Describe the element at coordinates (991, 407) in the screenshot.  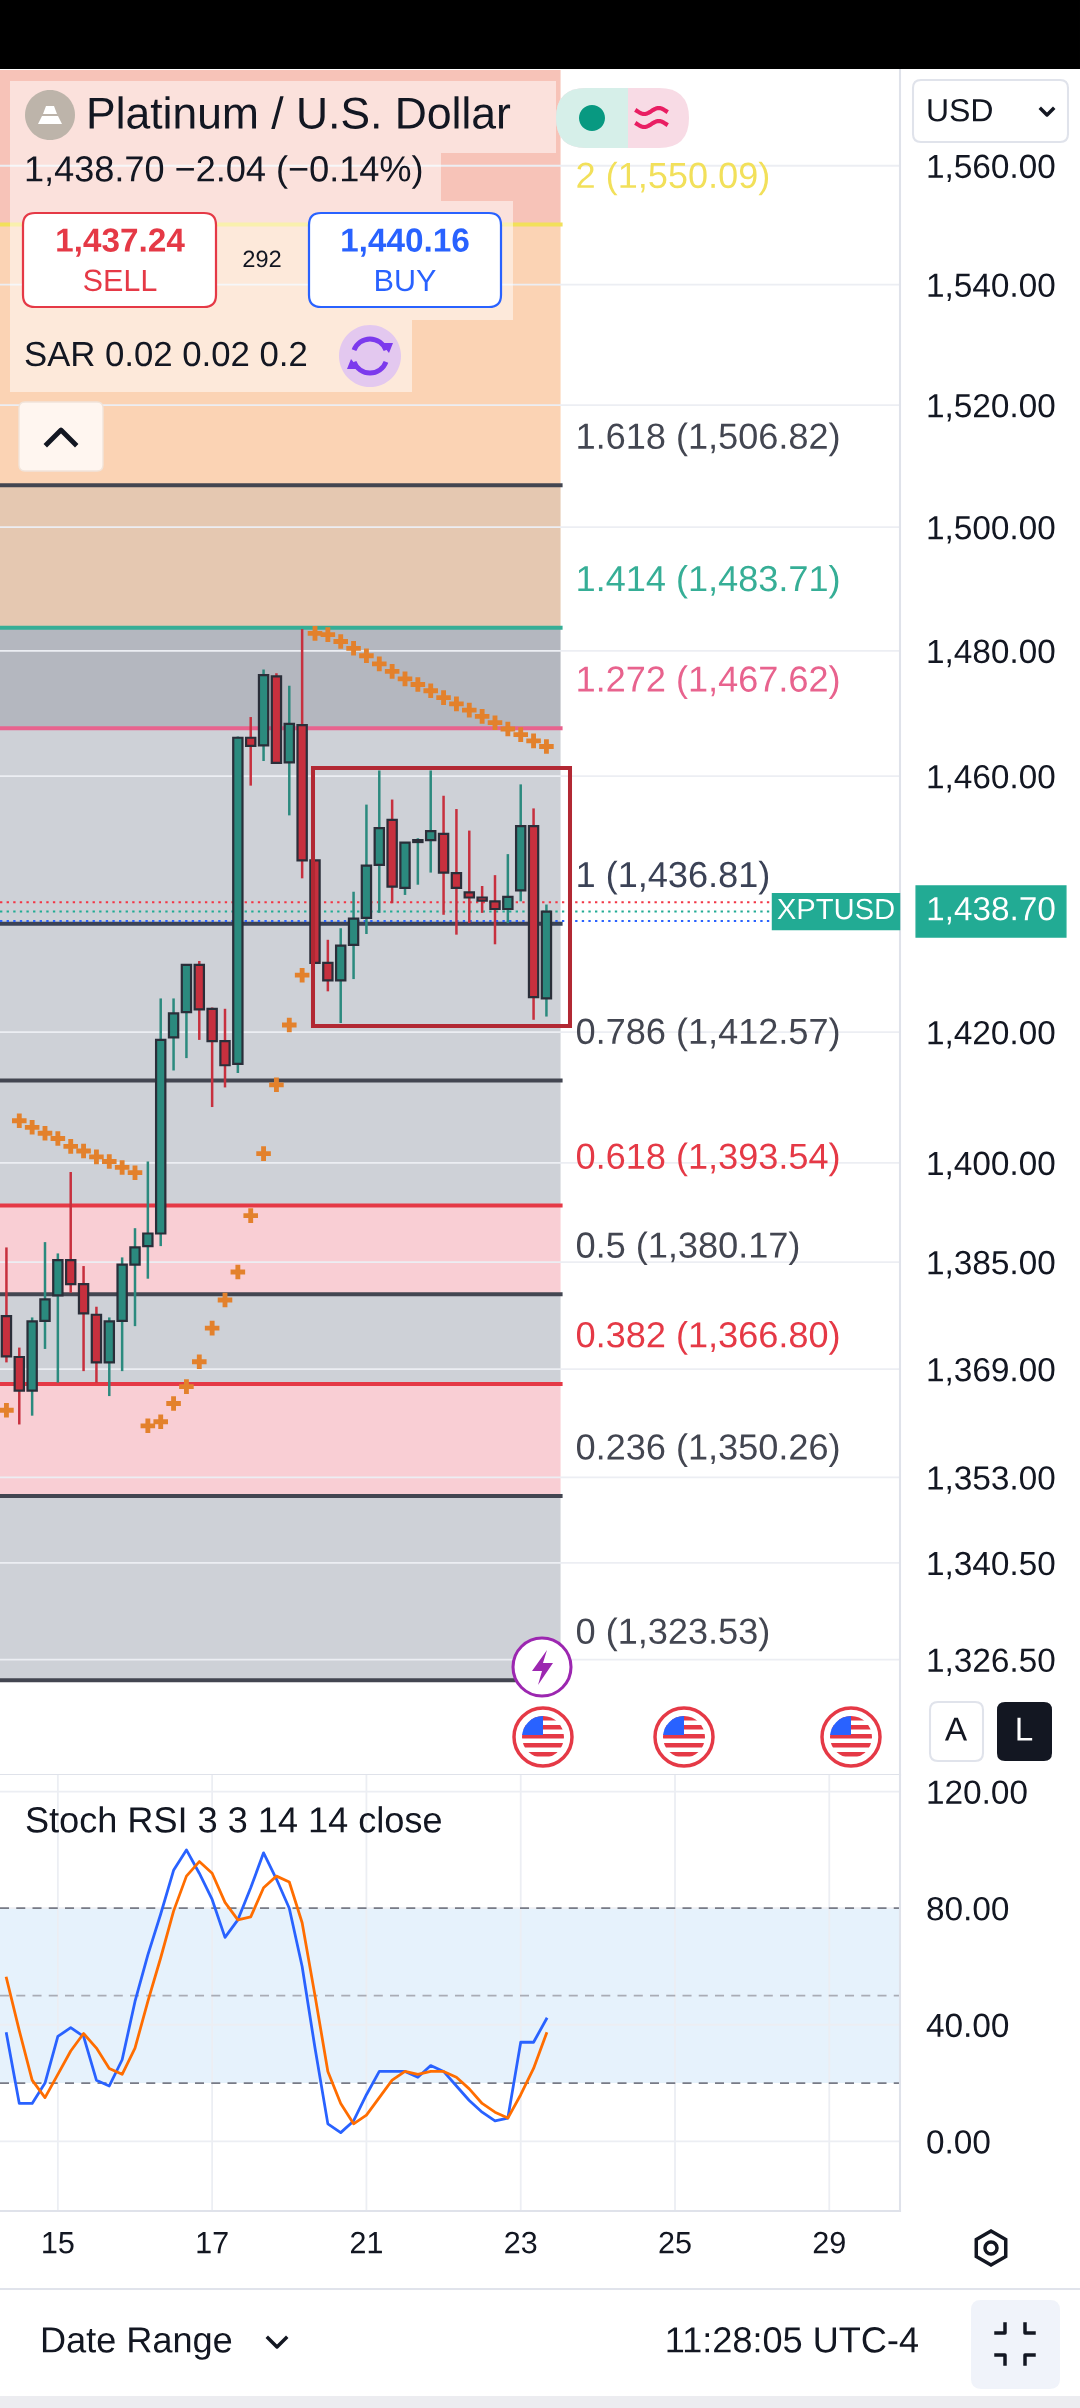
I see `y-tick-label: 1,520.00` at that location.